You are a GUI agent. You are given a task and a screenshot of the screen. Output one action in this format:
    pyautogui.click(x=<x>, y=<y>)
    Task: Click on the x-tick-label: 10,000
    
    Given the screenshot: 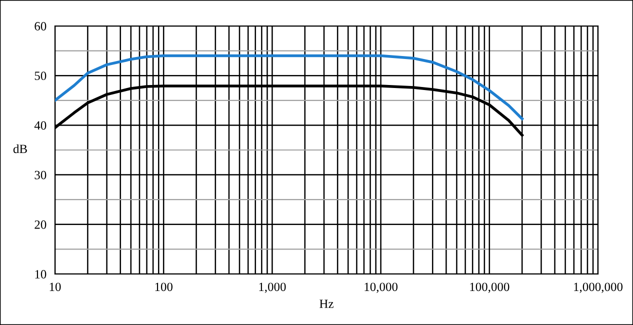 What is the action you would take?
    pyautogui.click(x=381, y=287)
    